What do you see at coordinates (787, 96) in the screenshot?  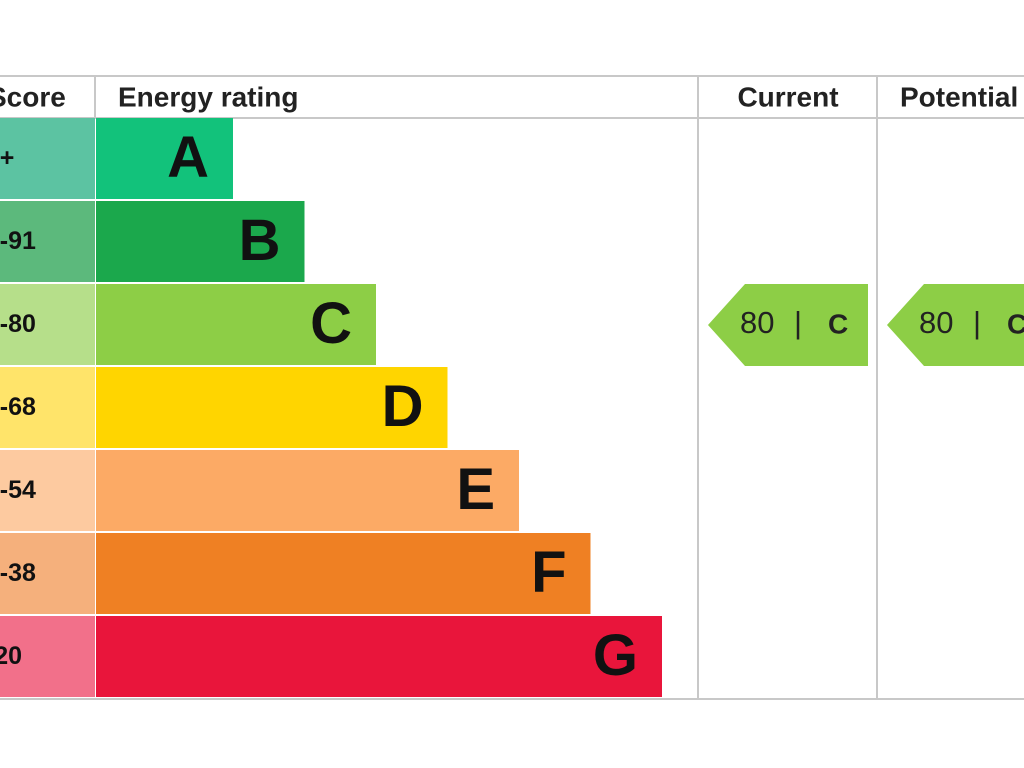 I see `current-header: Current` at bounding box center [787, 96].